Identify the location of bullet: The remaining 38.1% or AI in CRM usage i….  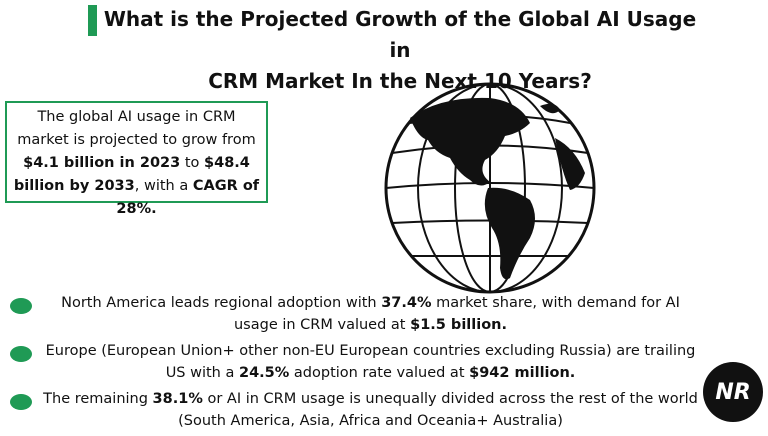
(384, 413).